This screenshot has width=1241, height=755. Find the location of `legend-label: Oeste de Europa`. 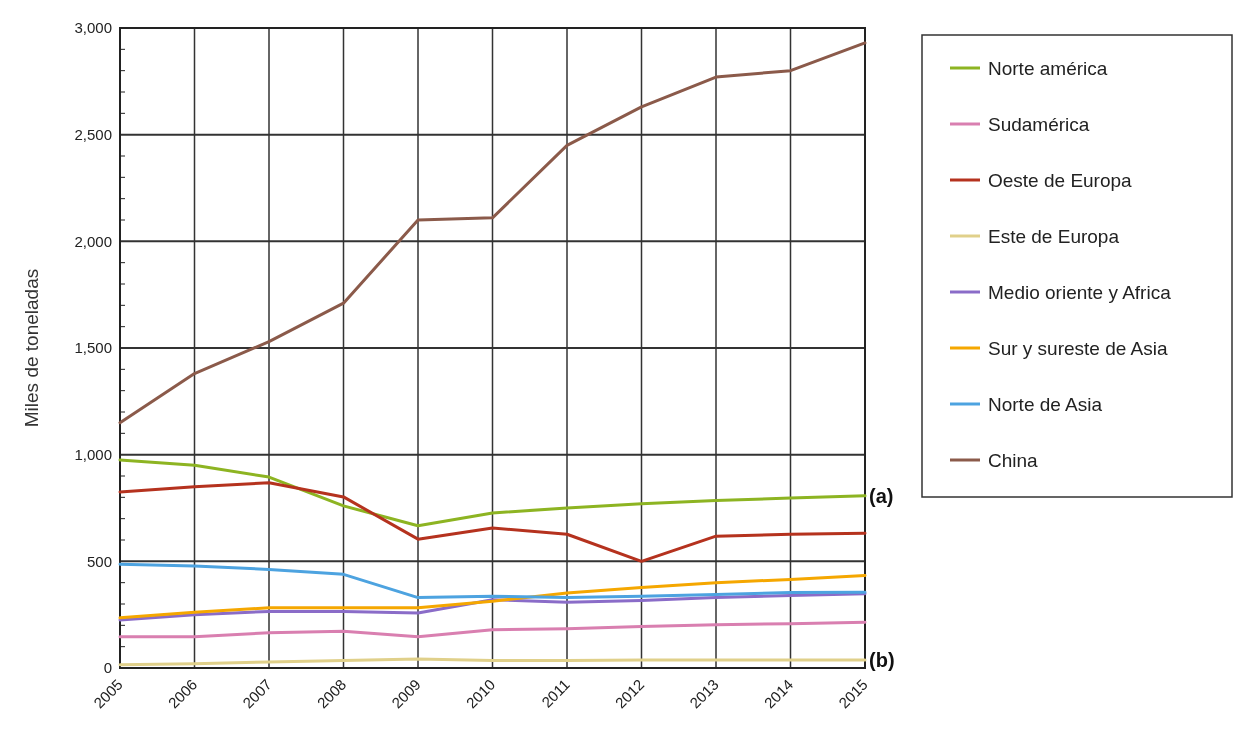

legend-label: Oeste de Europa is located at coordinates (1060, 180).